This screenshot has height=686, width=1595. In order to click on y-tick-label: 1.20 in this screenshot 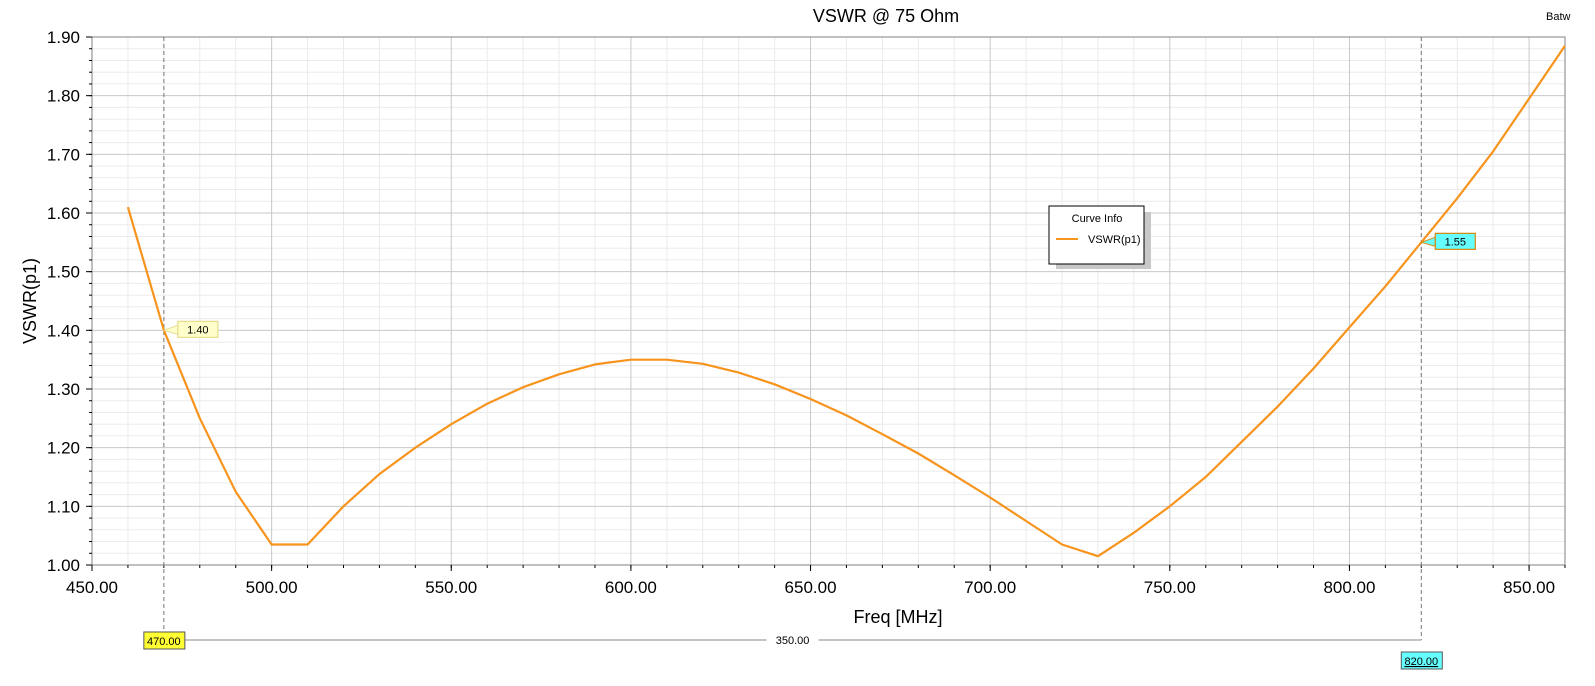, I will do `click(63, 448)`.